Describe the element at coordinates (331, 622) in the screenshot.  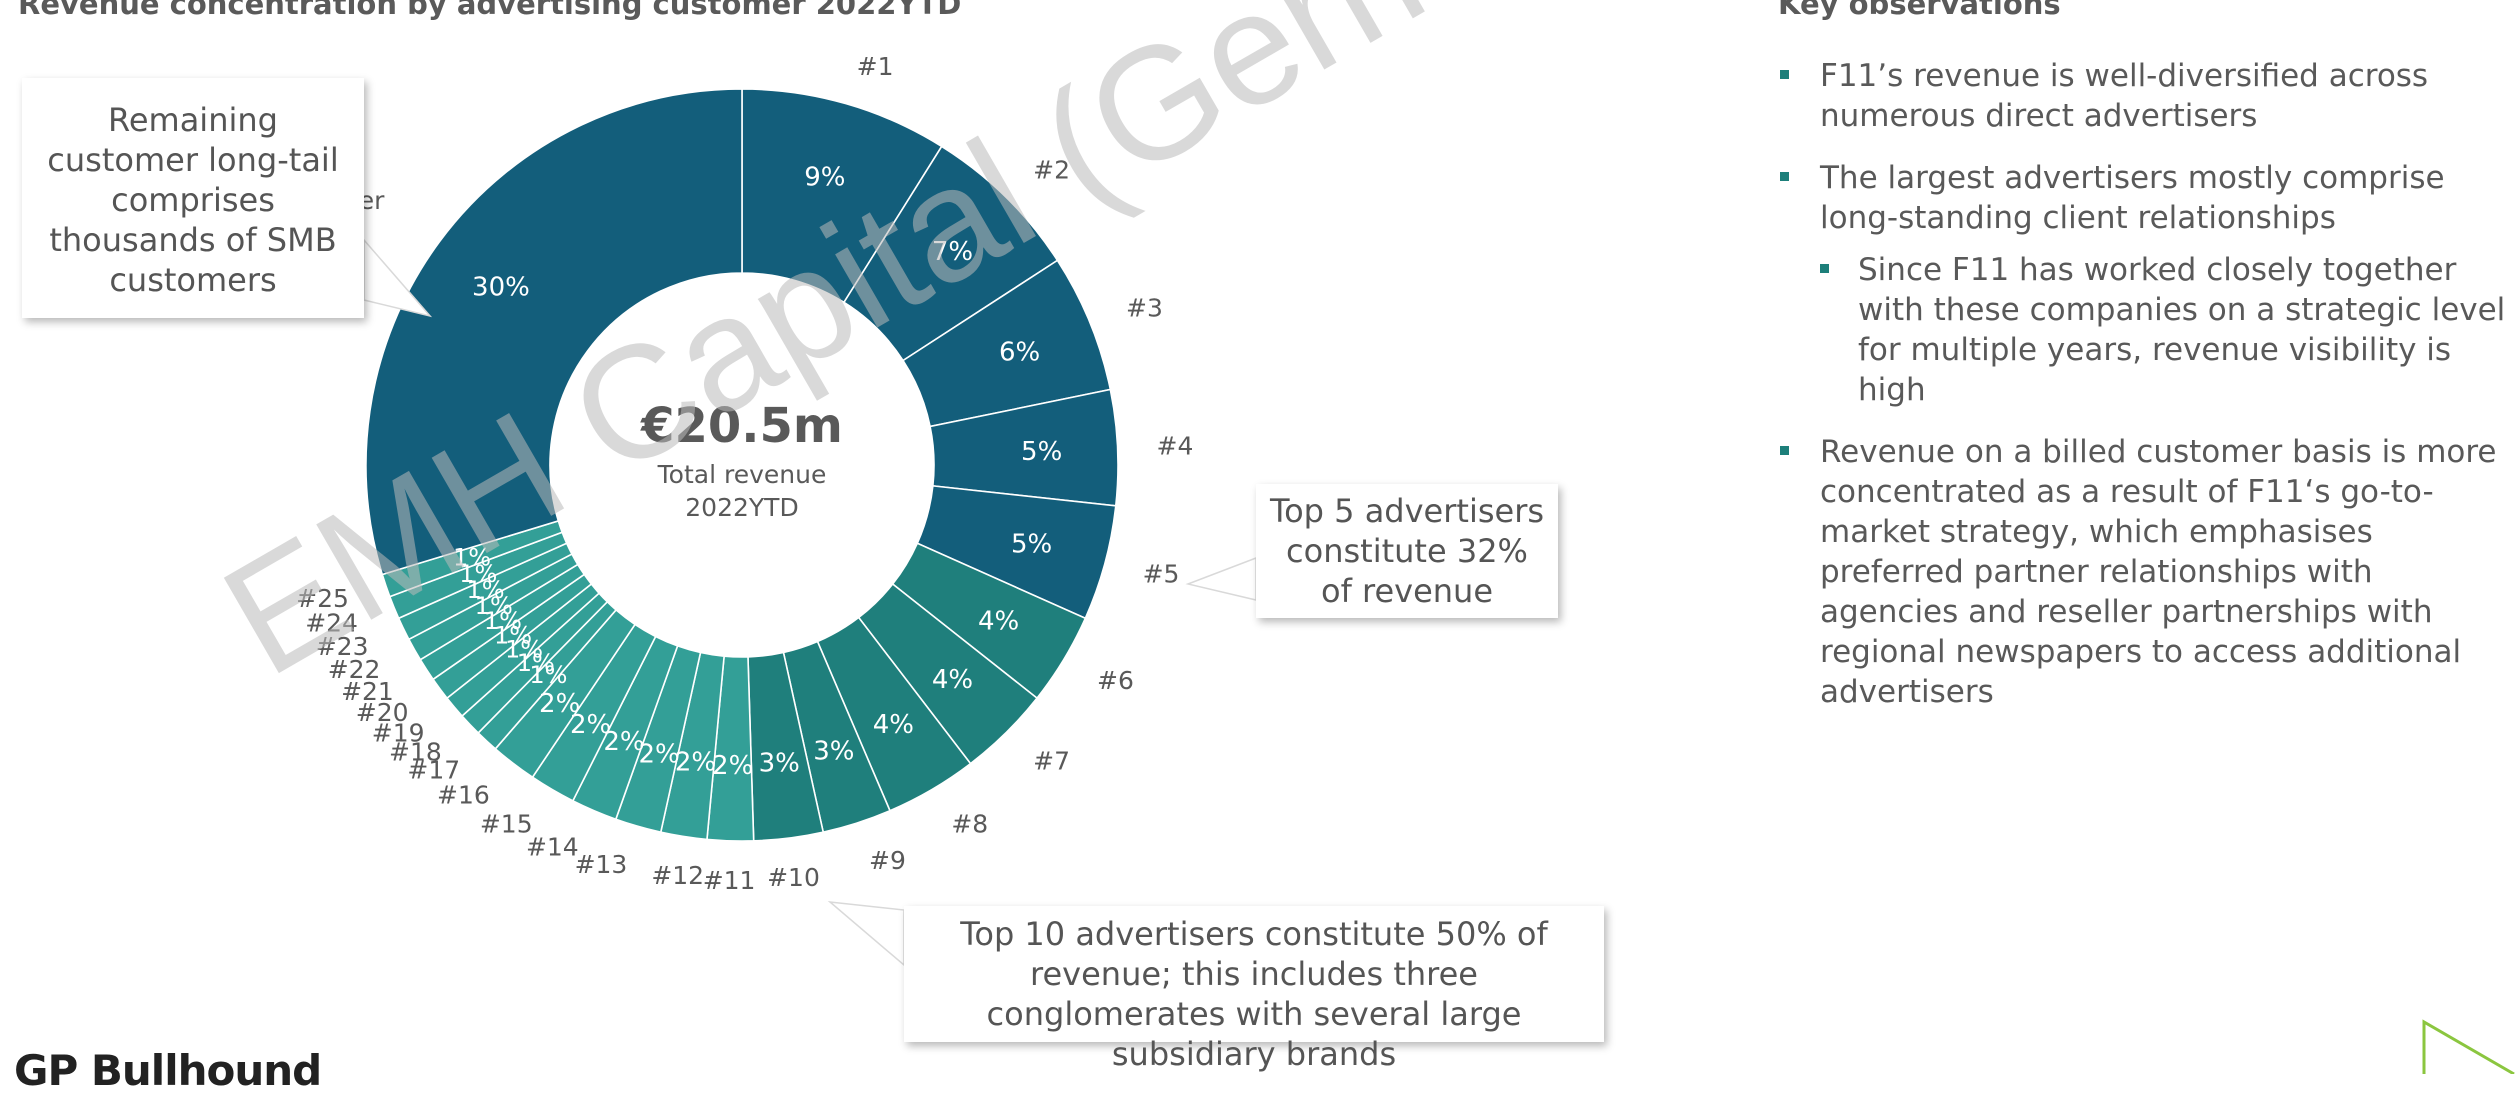
I see `slice-category-label: #24` at that location.